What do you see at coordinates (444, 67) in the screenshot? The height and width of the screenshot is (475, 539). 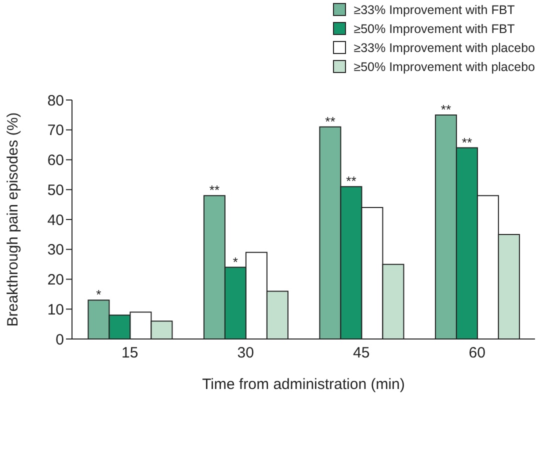 I see `legend-label: ≥50% Improvement with placebo` at bounding box center [444, 67].